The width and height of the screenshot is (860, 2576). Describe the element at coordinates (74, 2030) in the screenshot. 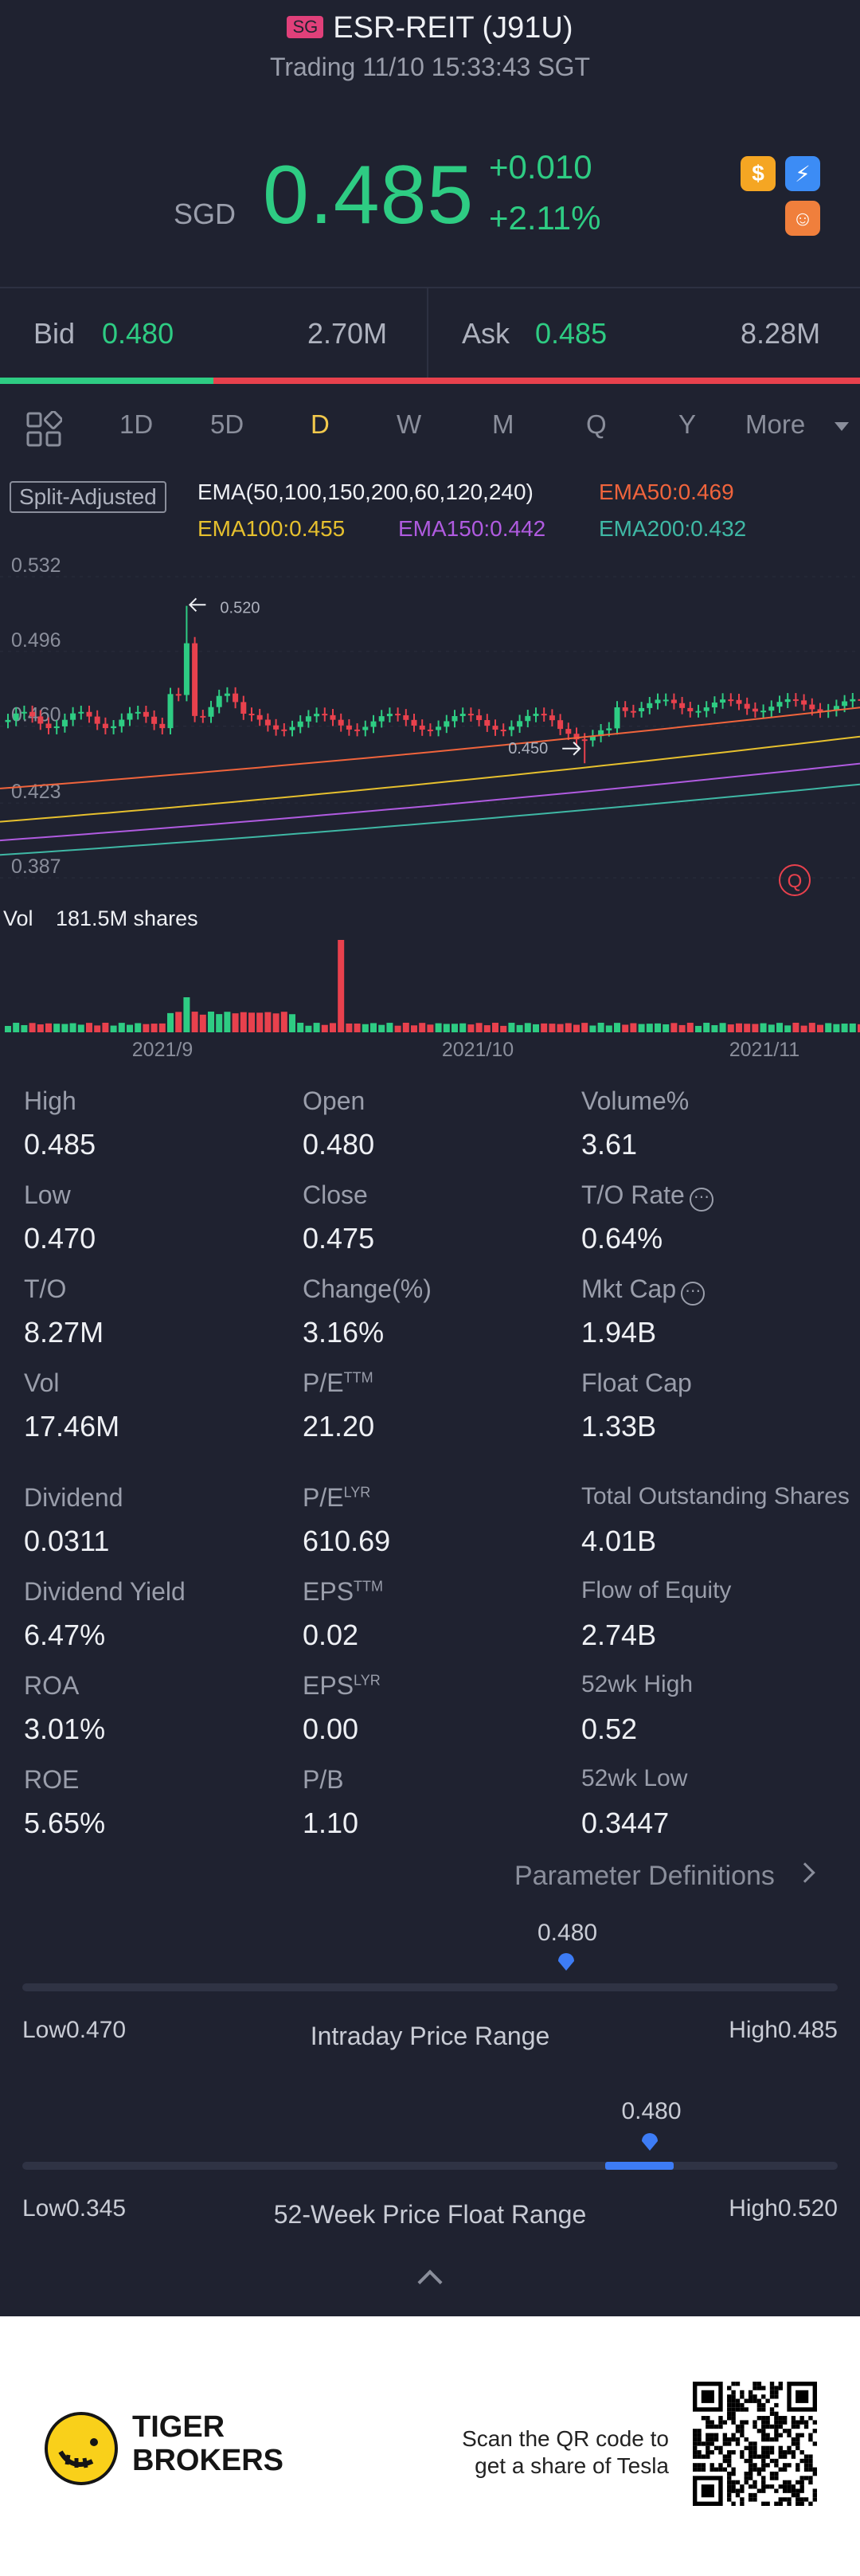

I see `intraday-low: Low0.470` at that location.